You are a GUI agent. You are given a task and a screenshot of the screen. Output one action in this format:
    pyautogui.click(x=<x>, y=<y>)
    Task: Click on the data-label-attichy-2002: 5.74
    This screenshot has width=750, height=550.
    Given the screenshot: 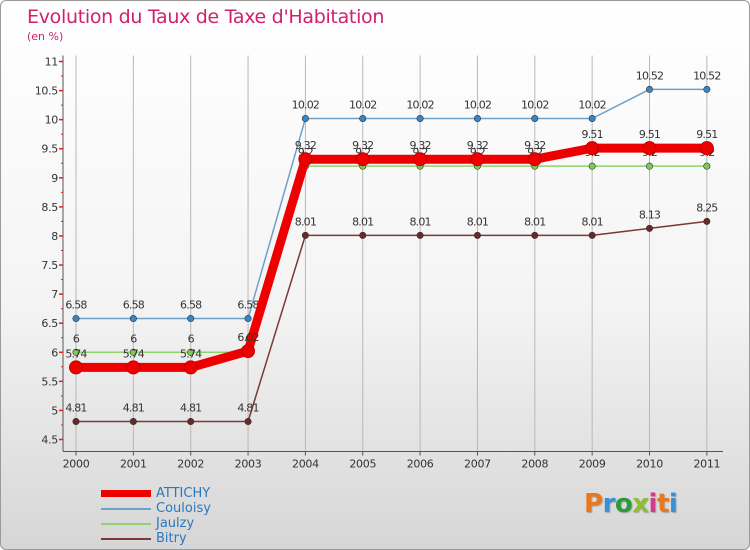 What is the action you would take?
    pyautogui.click(x=191, y=353)
    